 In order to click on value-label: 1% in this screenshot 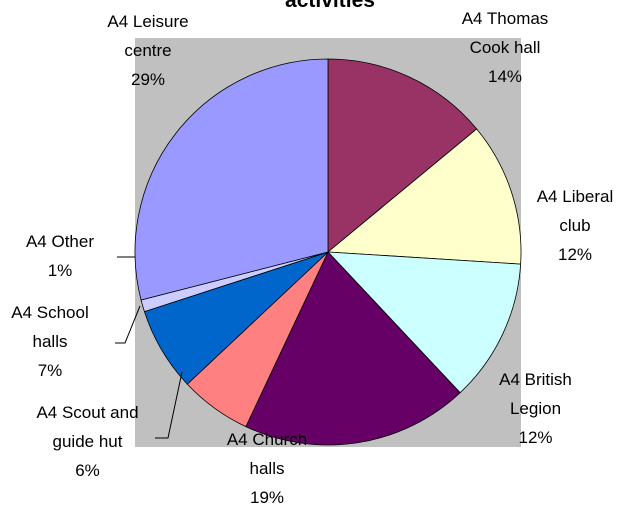, I will do `click(60, 270)`.